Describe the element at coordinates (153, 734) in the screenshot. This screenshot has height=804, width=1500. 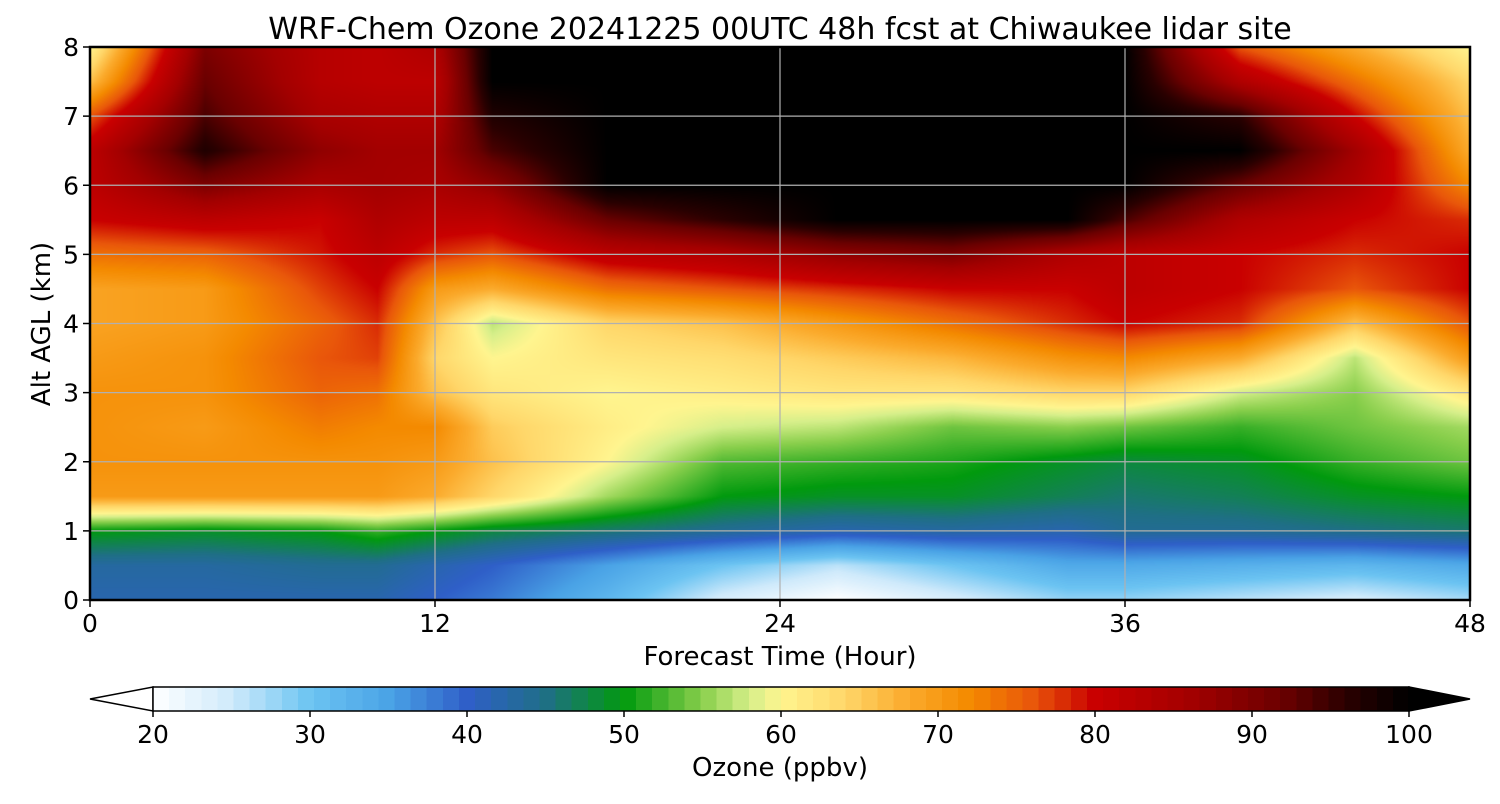
I see `colorbar-tick-label: 20` at that location.